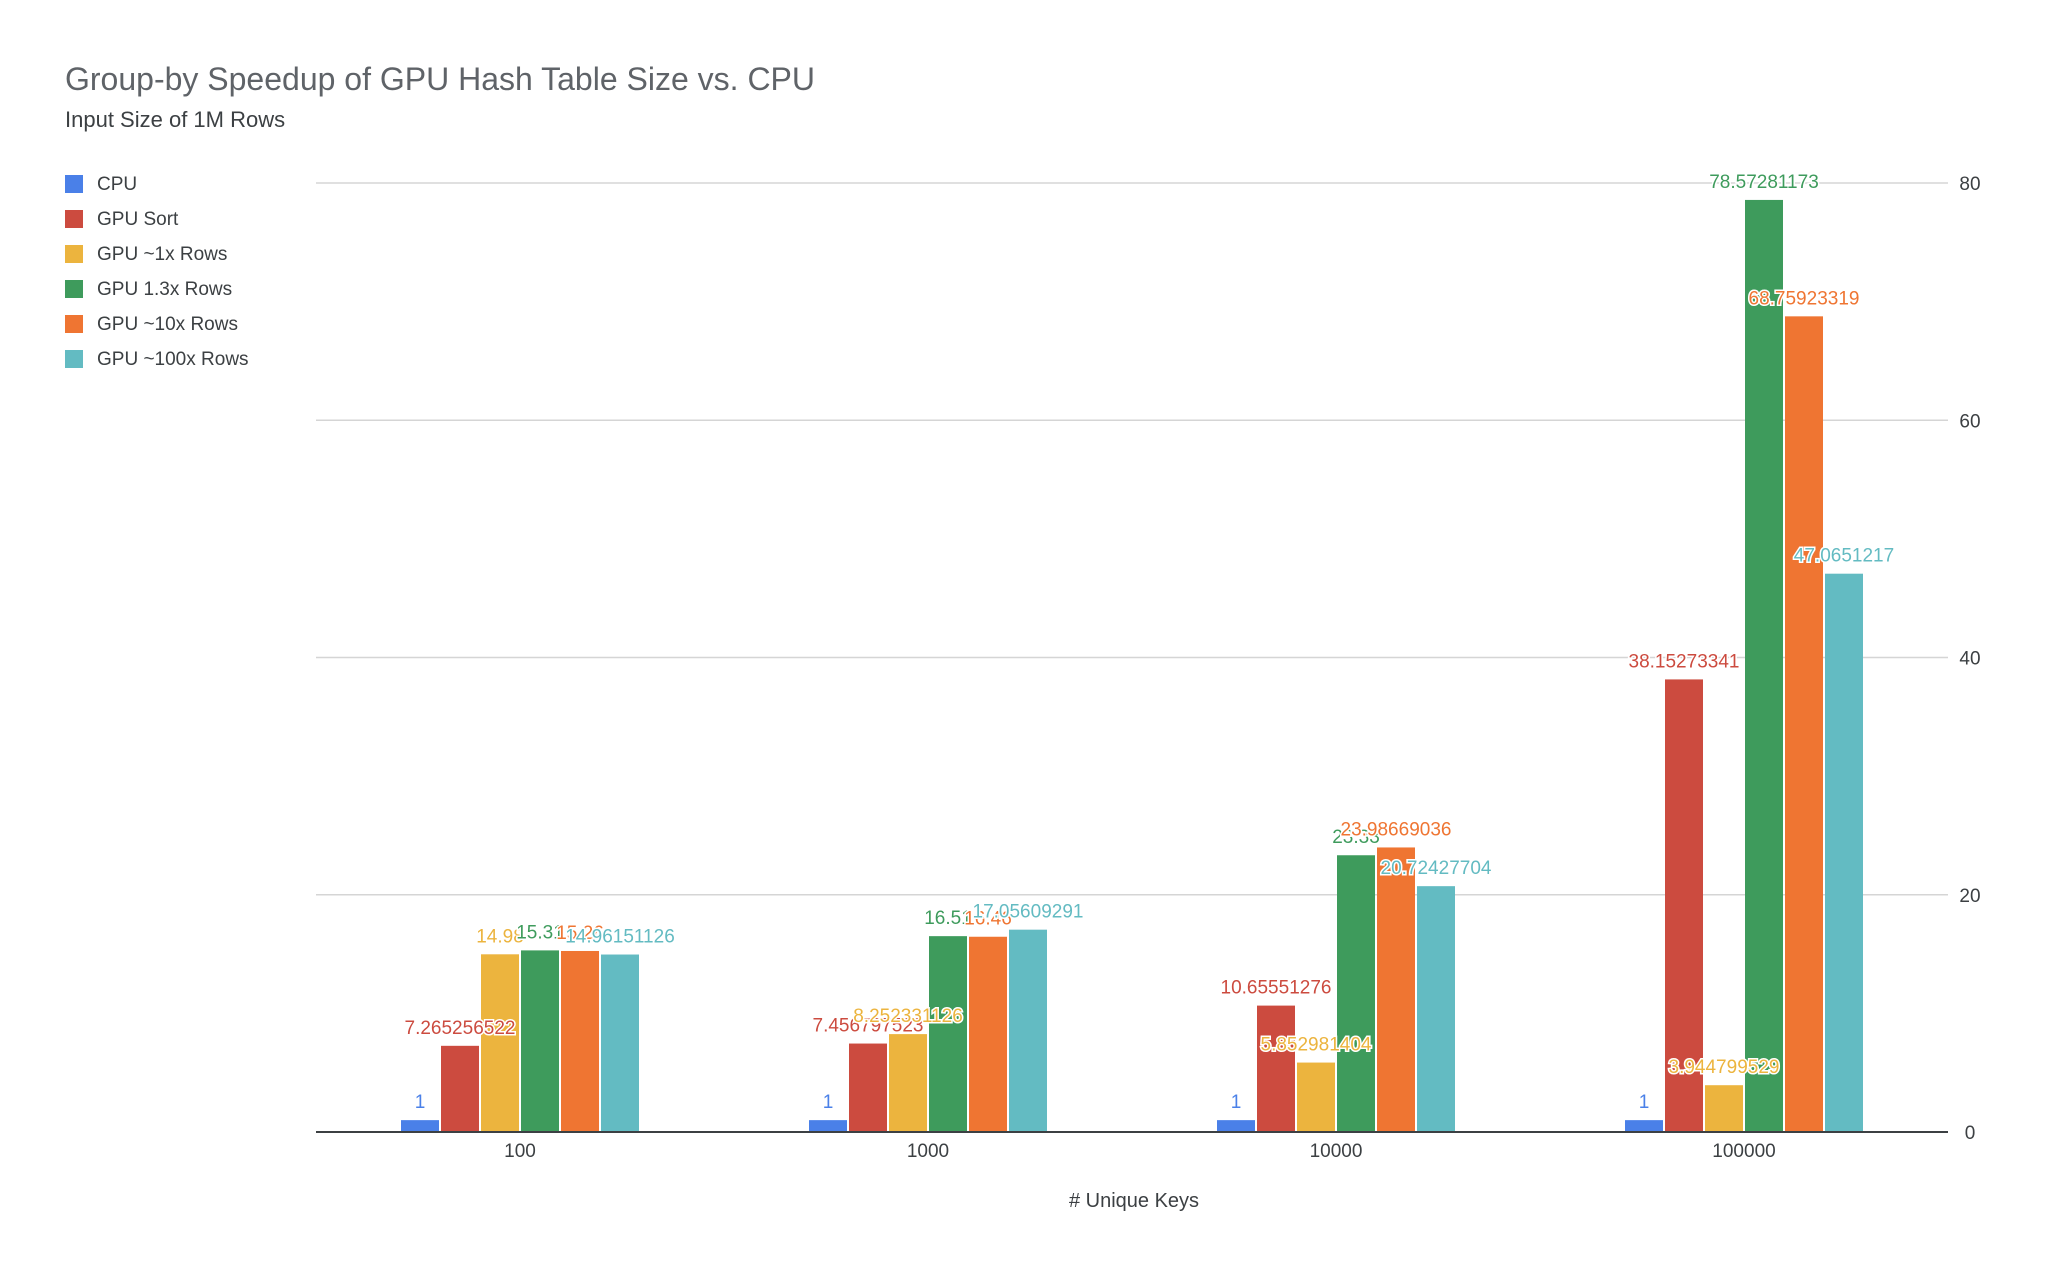  Describe the element at coordinates (620, 937) in the screenshot. I see `data-label: 14.96151126` at that location.